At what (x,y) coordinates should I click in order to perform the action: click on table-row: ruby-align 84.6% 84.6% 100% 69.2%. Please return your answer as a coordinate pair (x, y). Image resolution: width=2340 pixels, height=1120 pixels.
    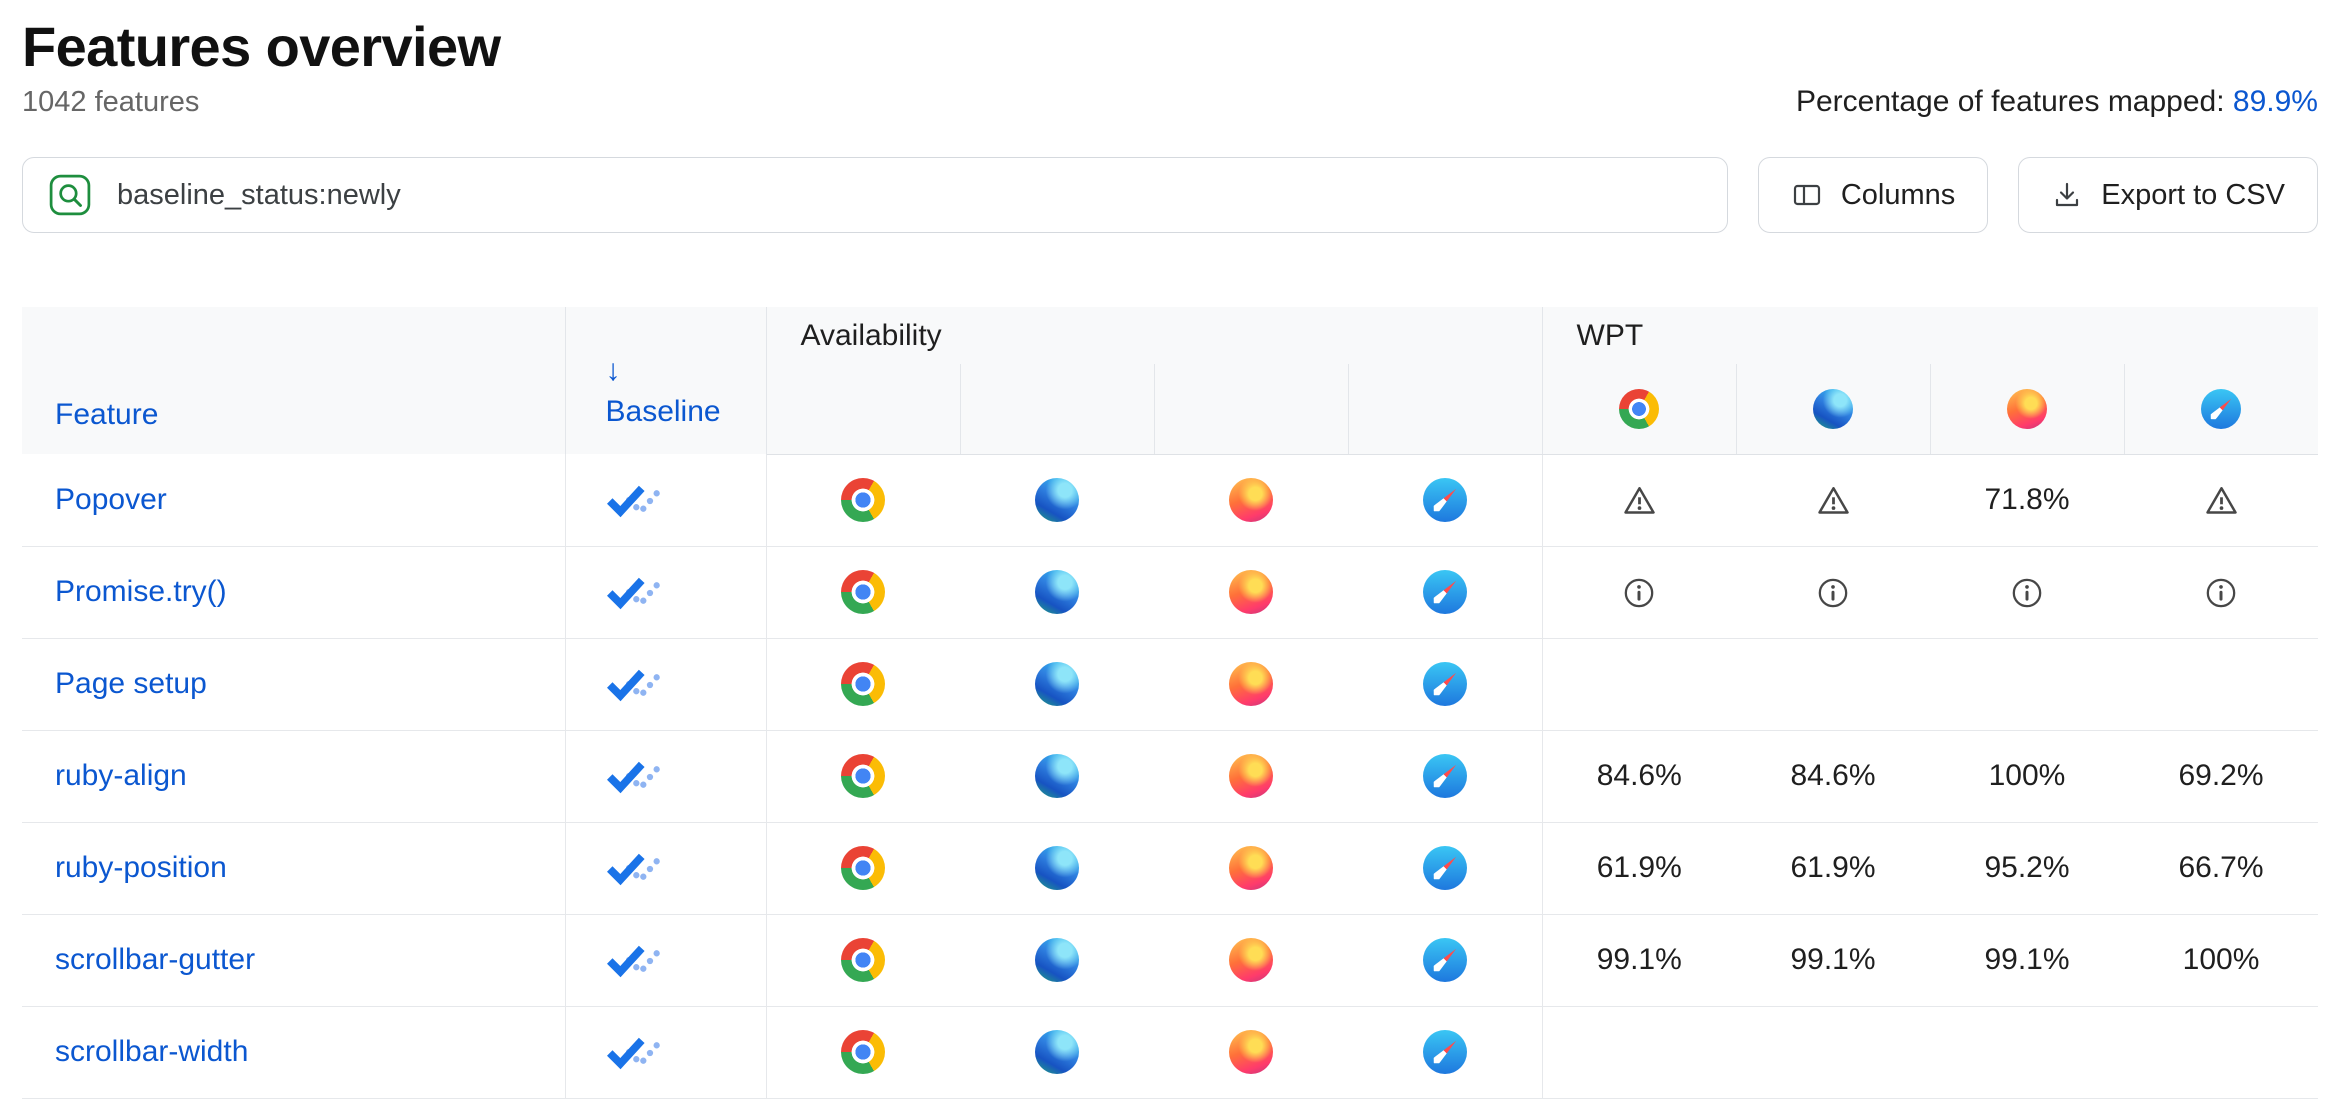
    Looking at the image, I should click on (1170, 776).